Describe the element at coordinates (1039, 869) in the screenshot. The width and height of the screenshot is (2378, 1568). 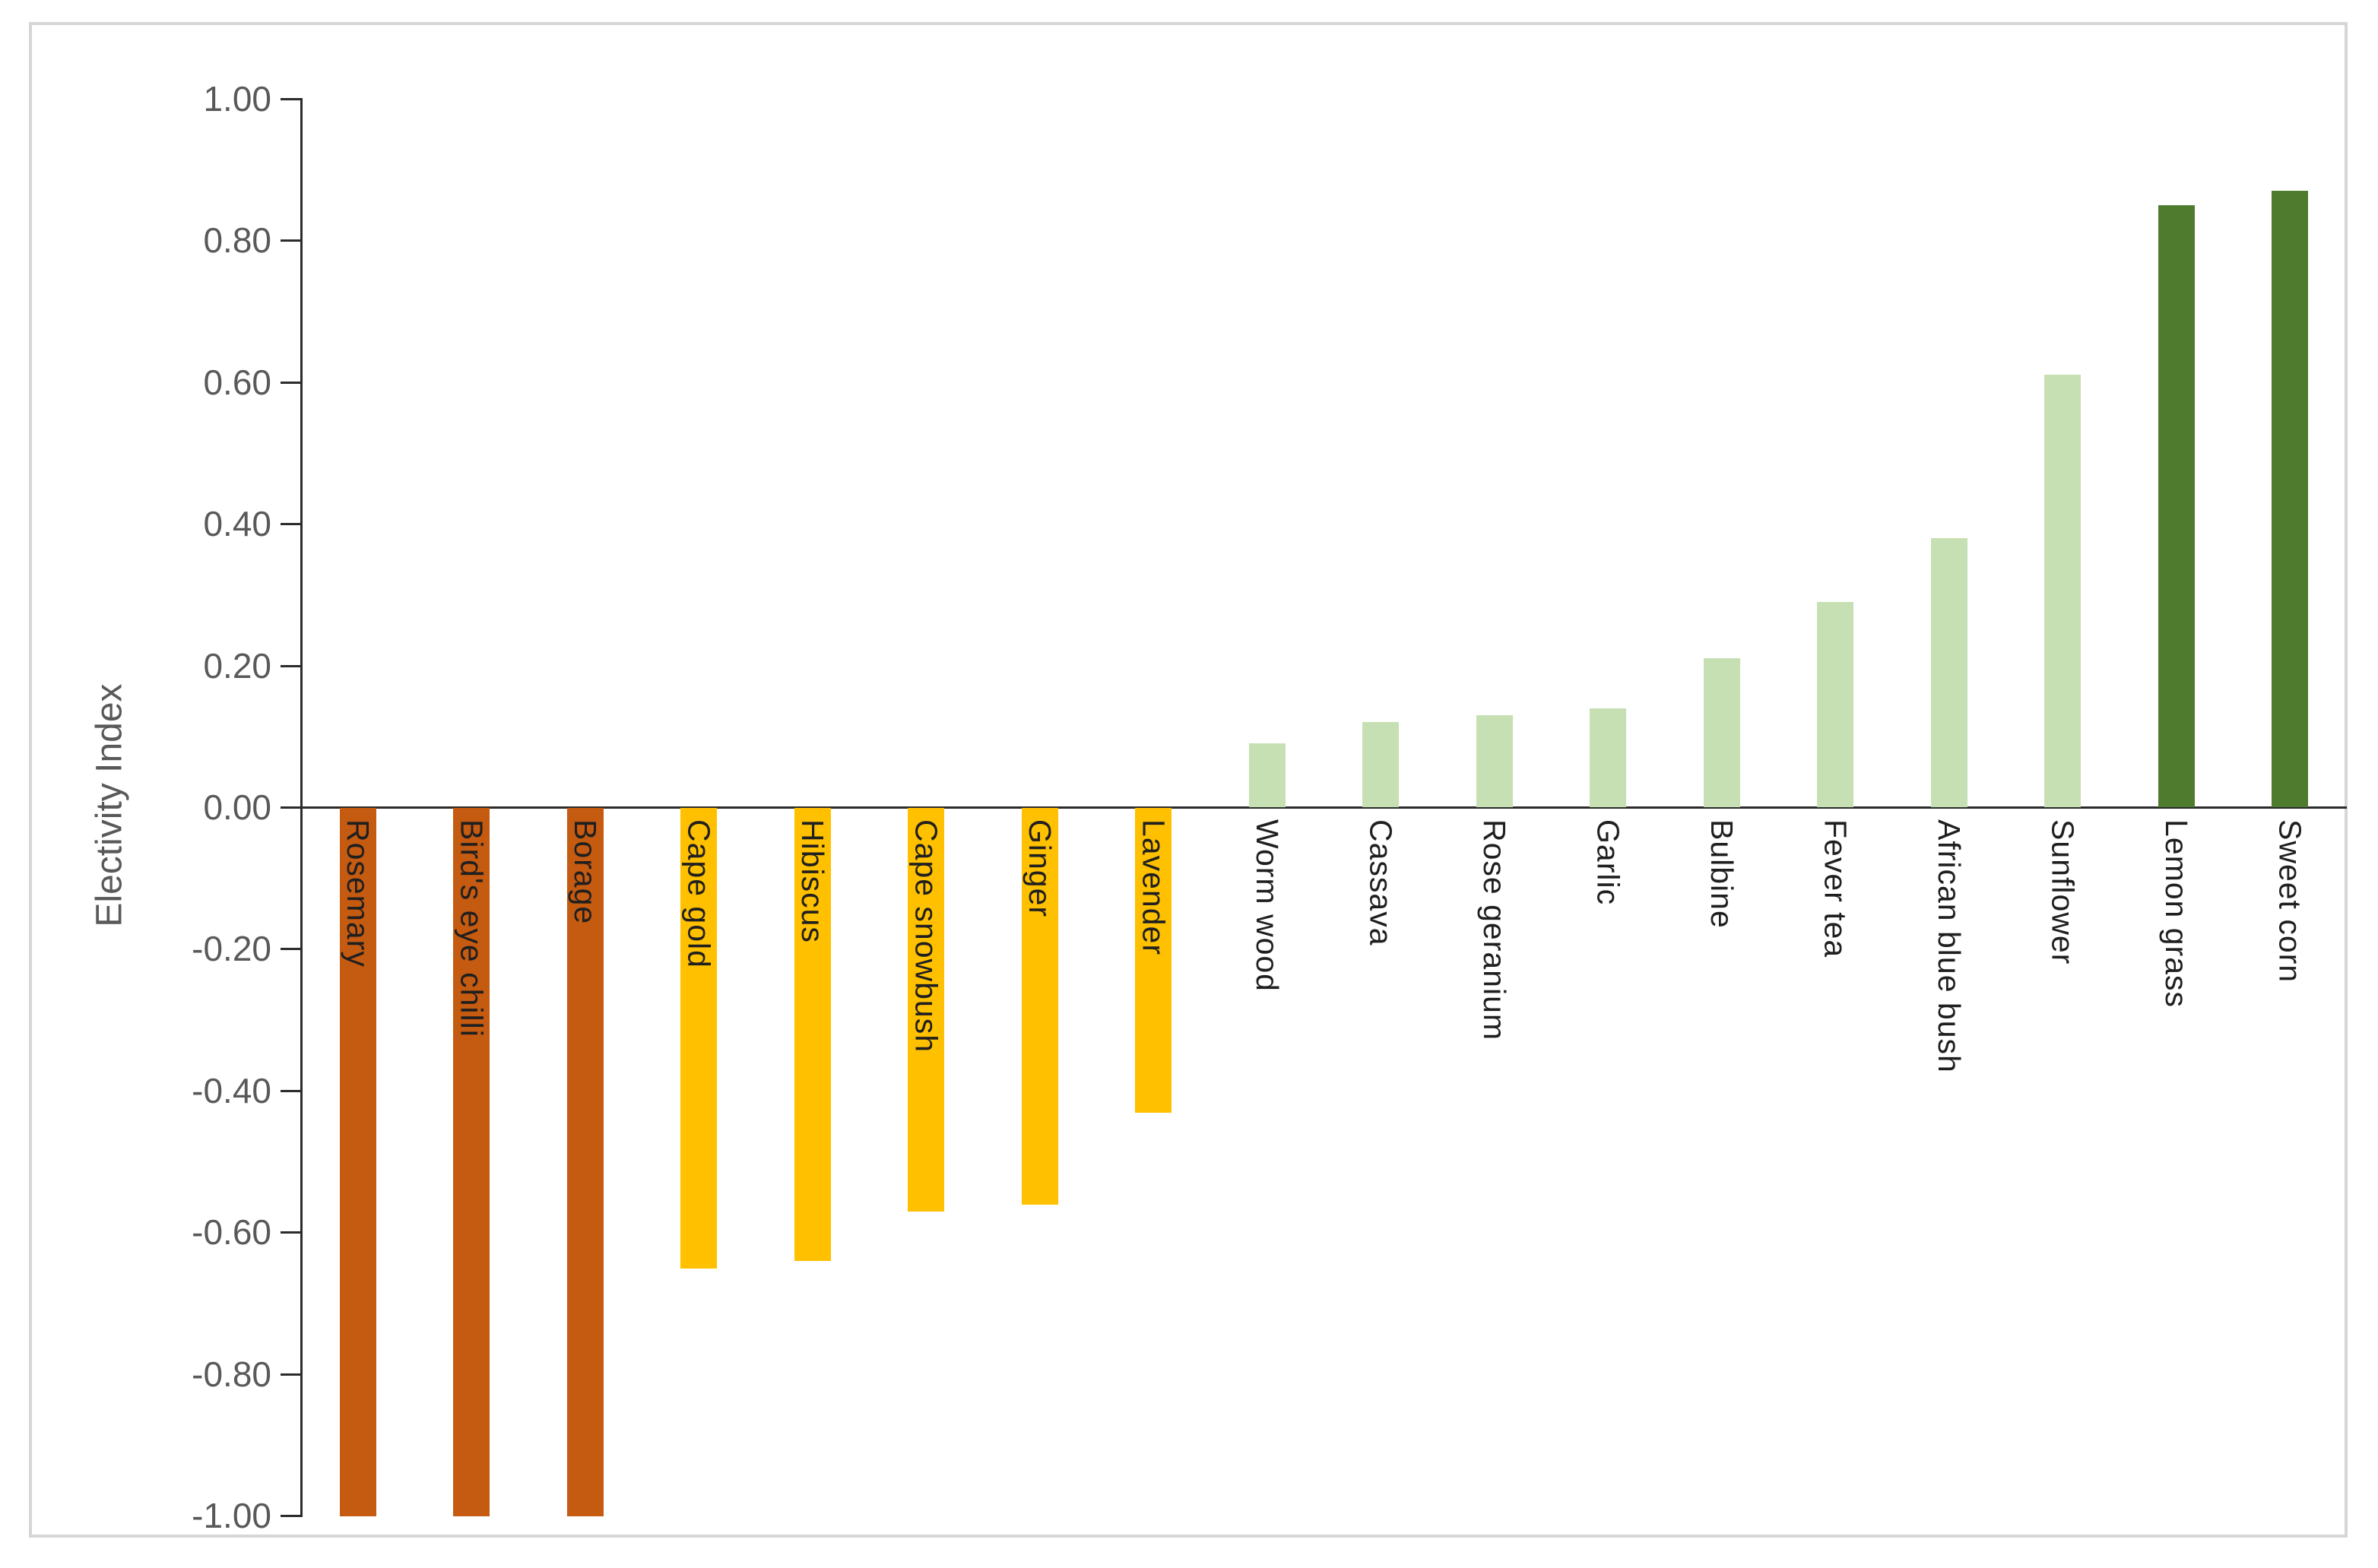
I see `category-label: Ginger` at that location.